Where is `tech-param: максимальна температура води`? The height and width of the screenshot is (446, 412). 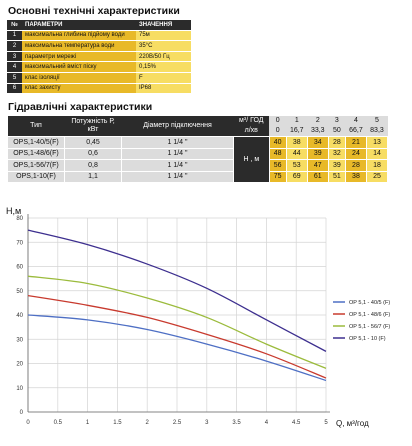 tech-param: максимальна температура води is located at coordinates (79, 46).